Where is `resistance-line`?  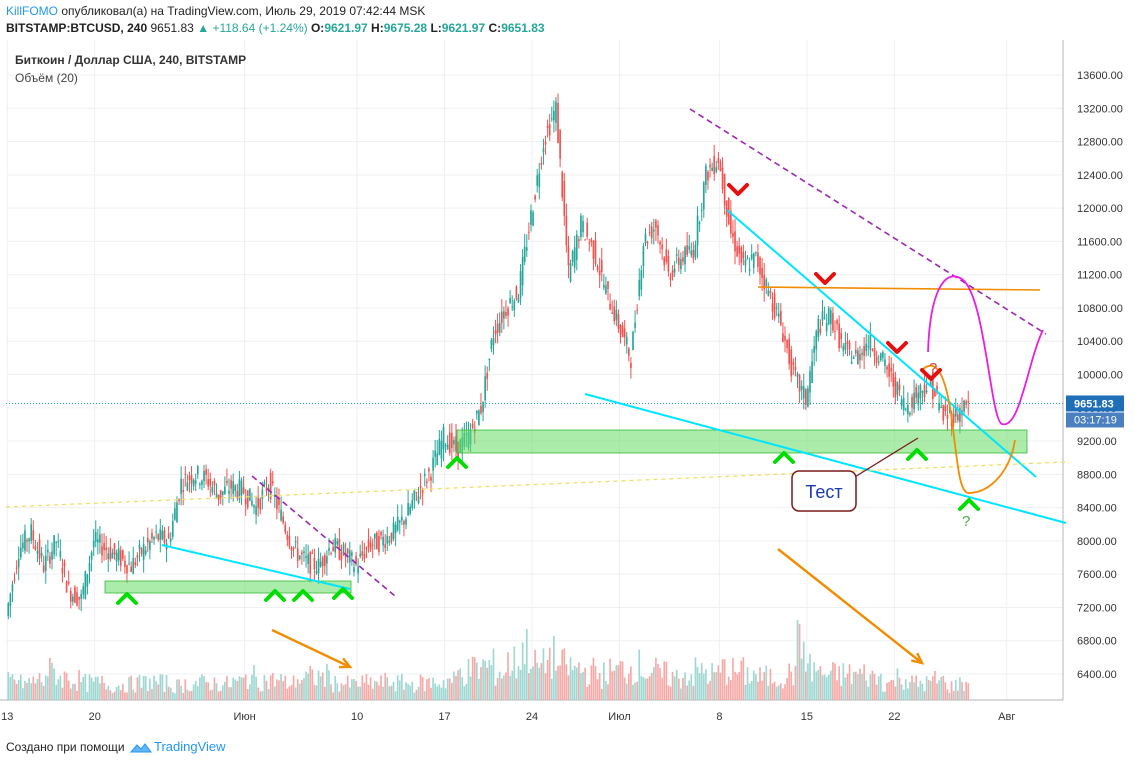
resistance-line is located at coordinates (899, 288).